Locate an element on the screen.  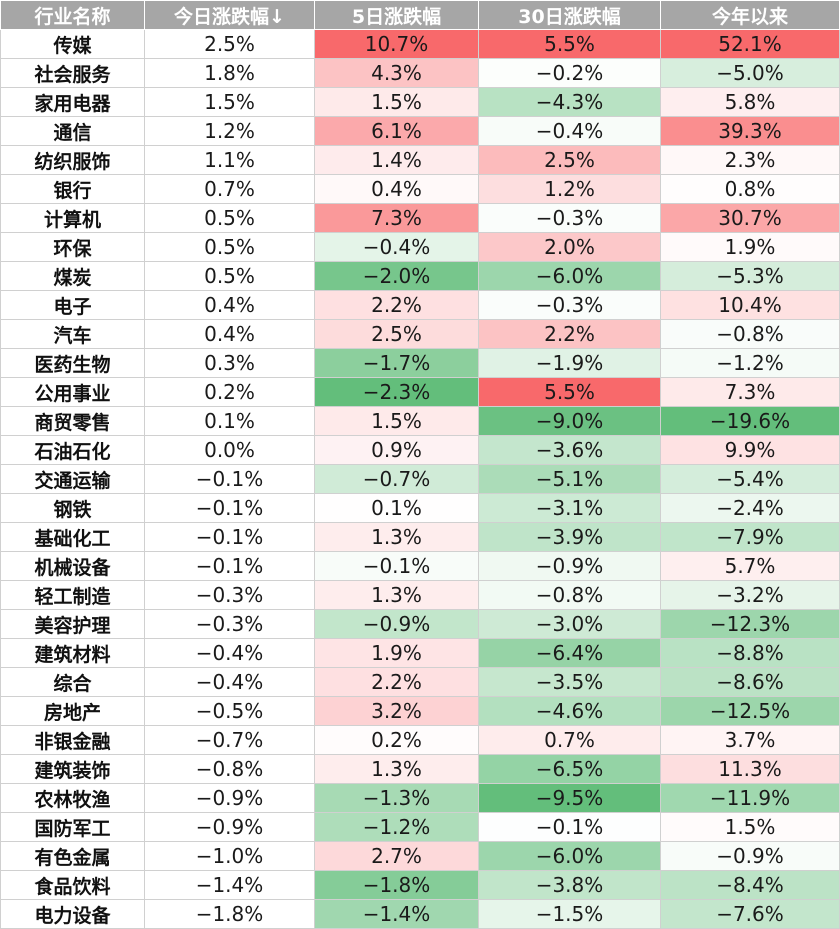
industry-name-cell: 煤炭 is located at coordinates (72, 276).